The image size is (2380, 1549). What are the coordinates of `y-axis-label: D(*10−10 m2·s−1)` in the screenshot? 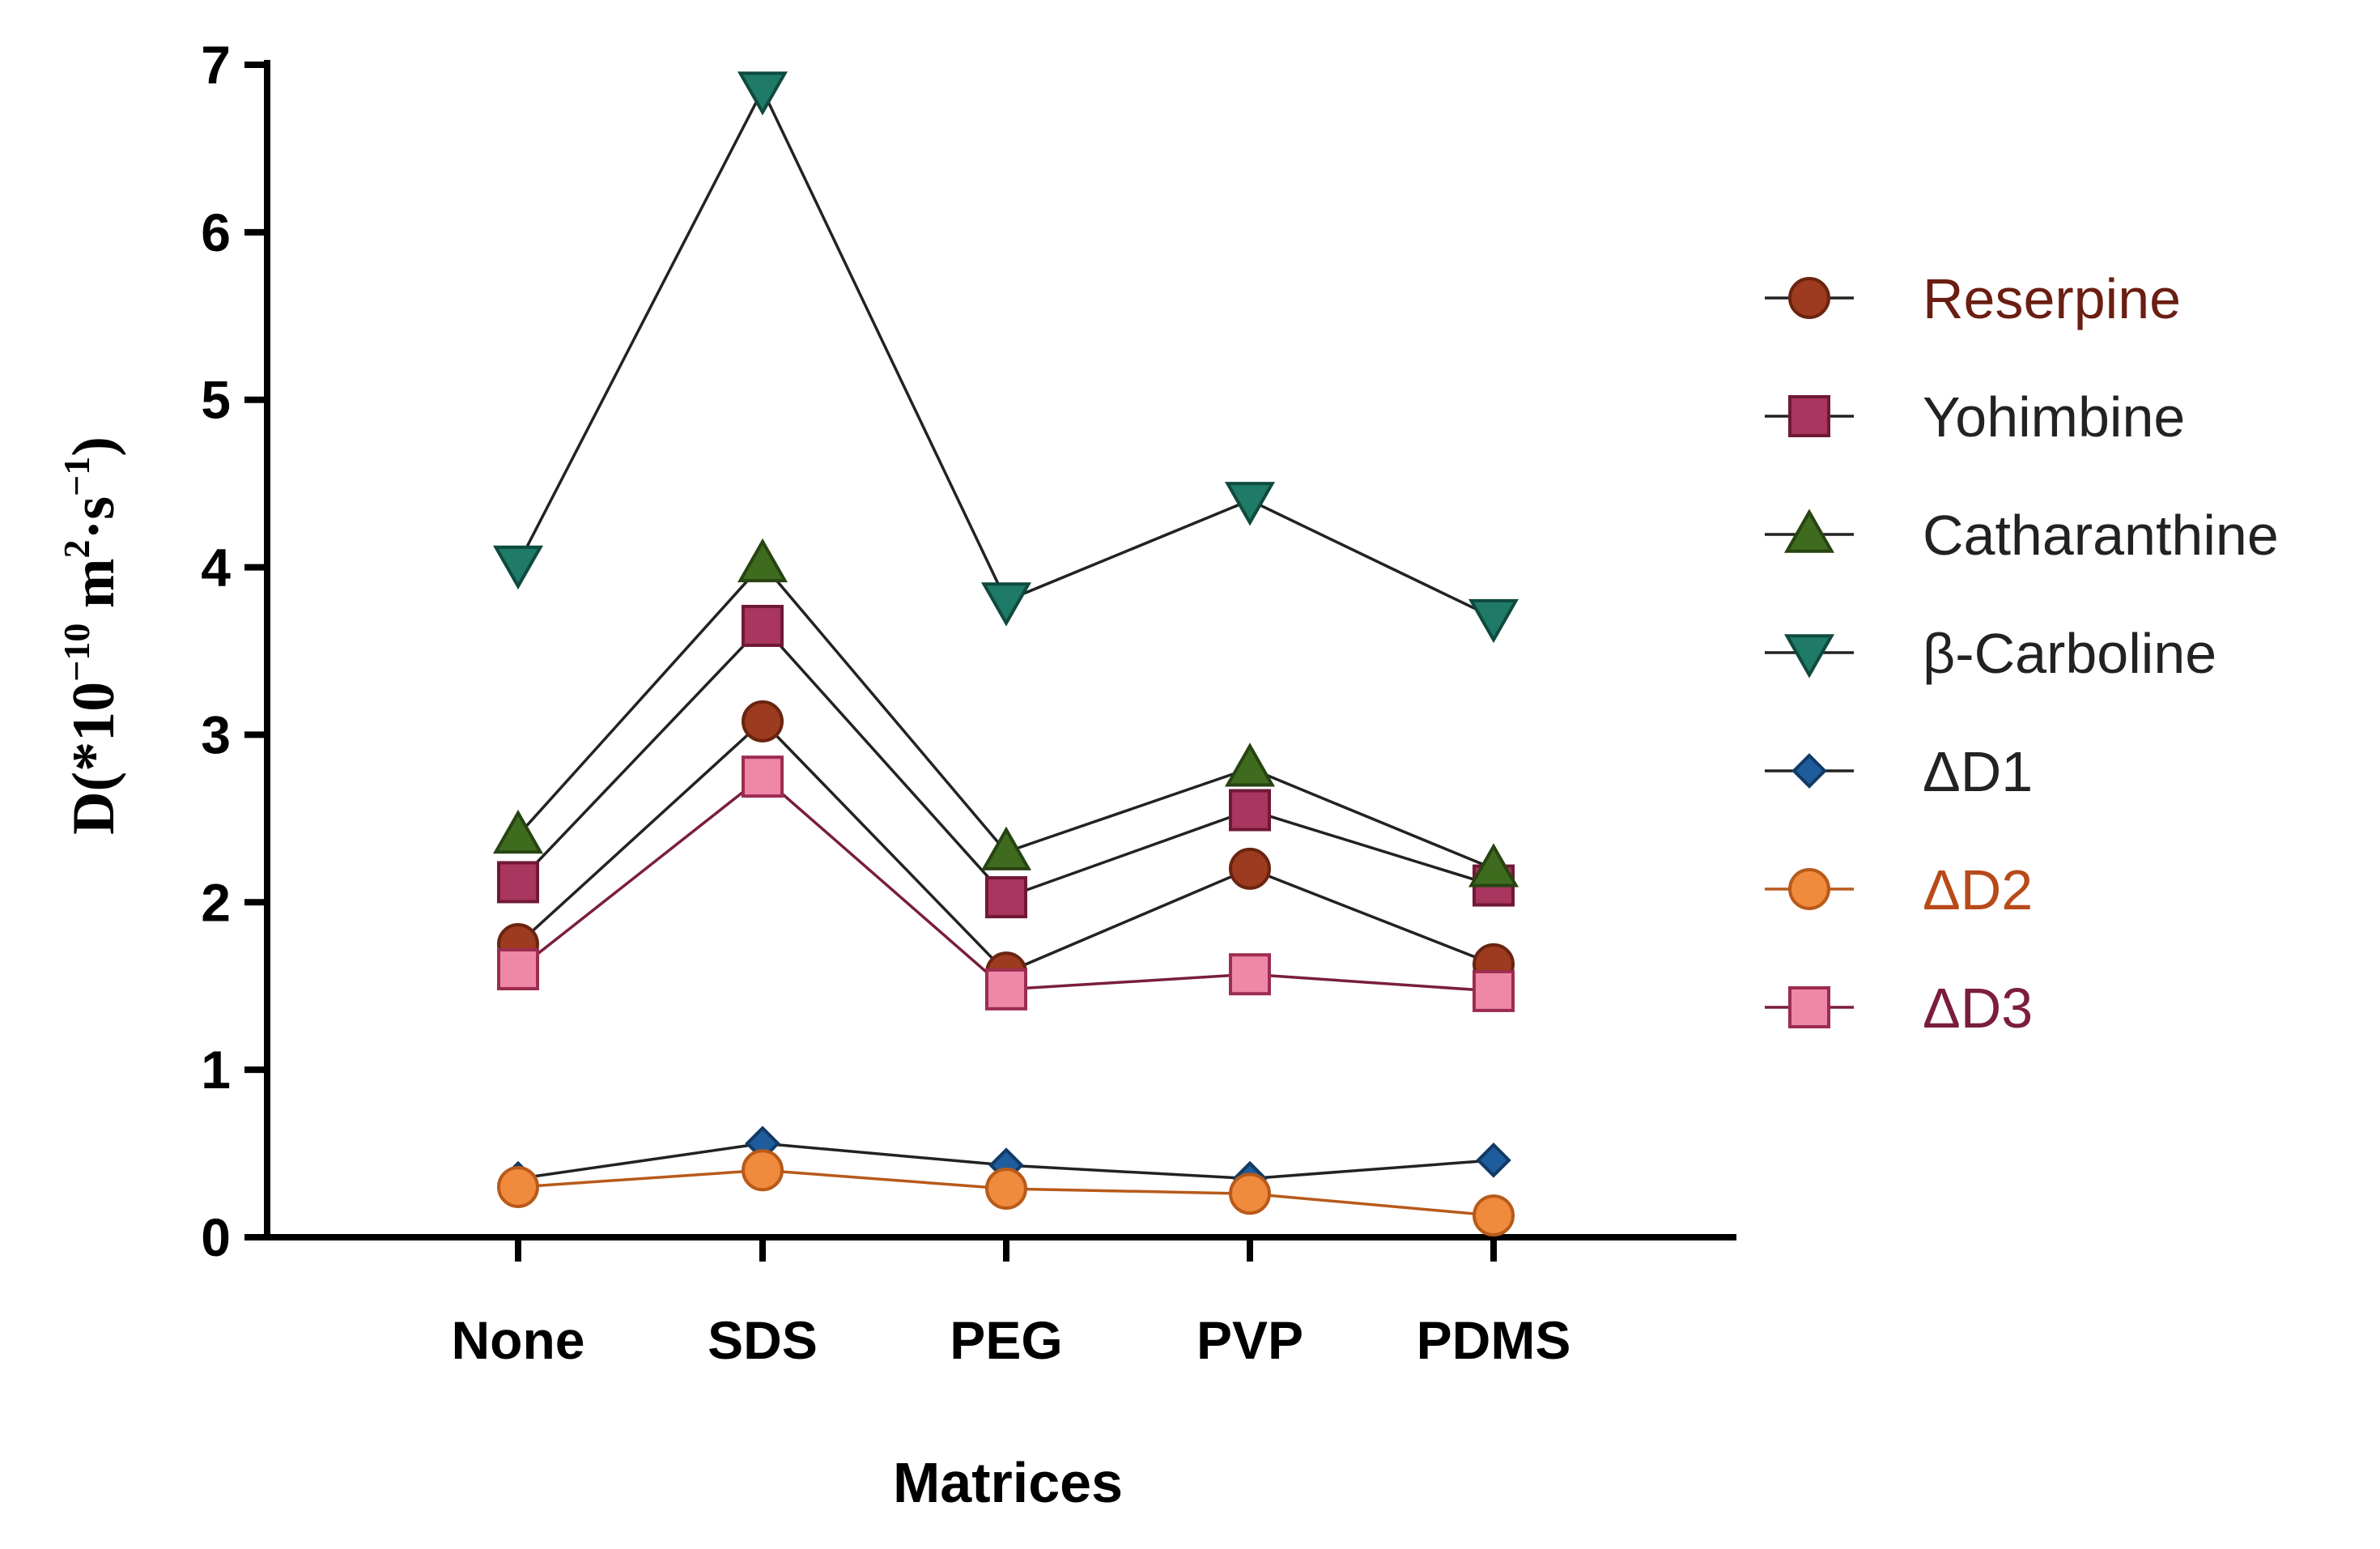 It's located at (91, 636).